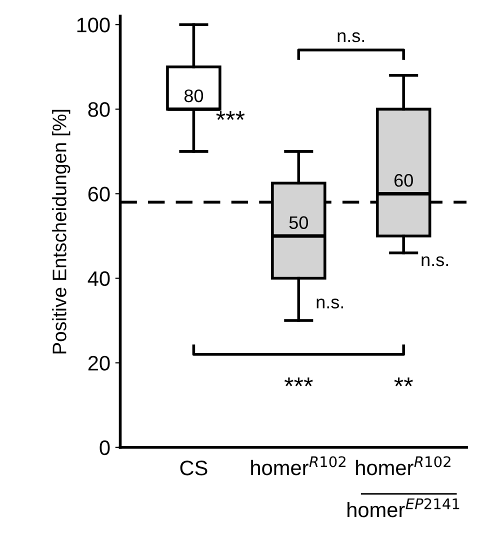 This screenshot has height=539, width=481. I want to click on y-tick-label: 20, so click(99, 363).